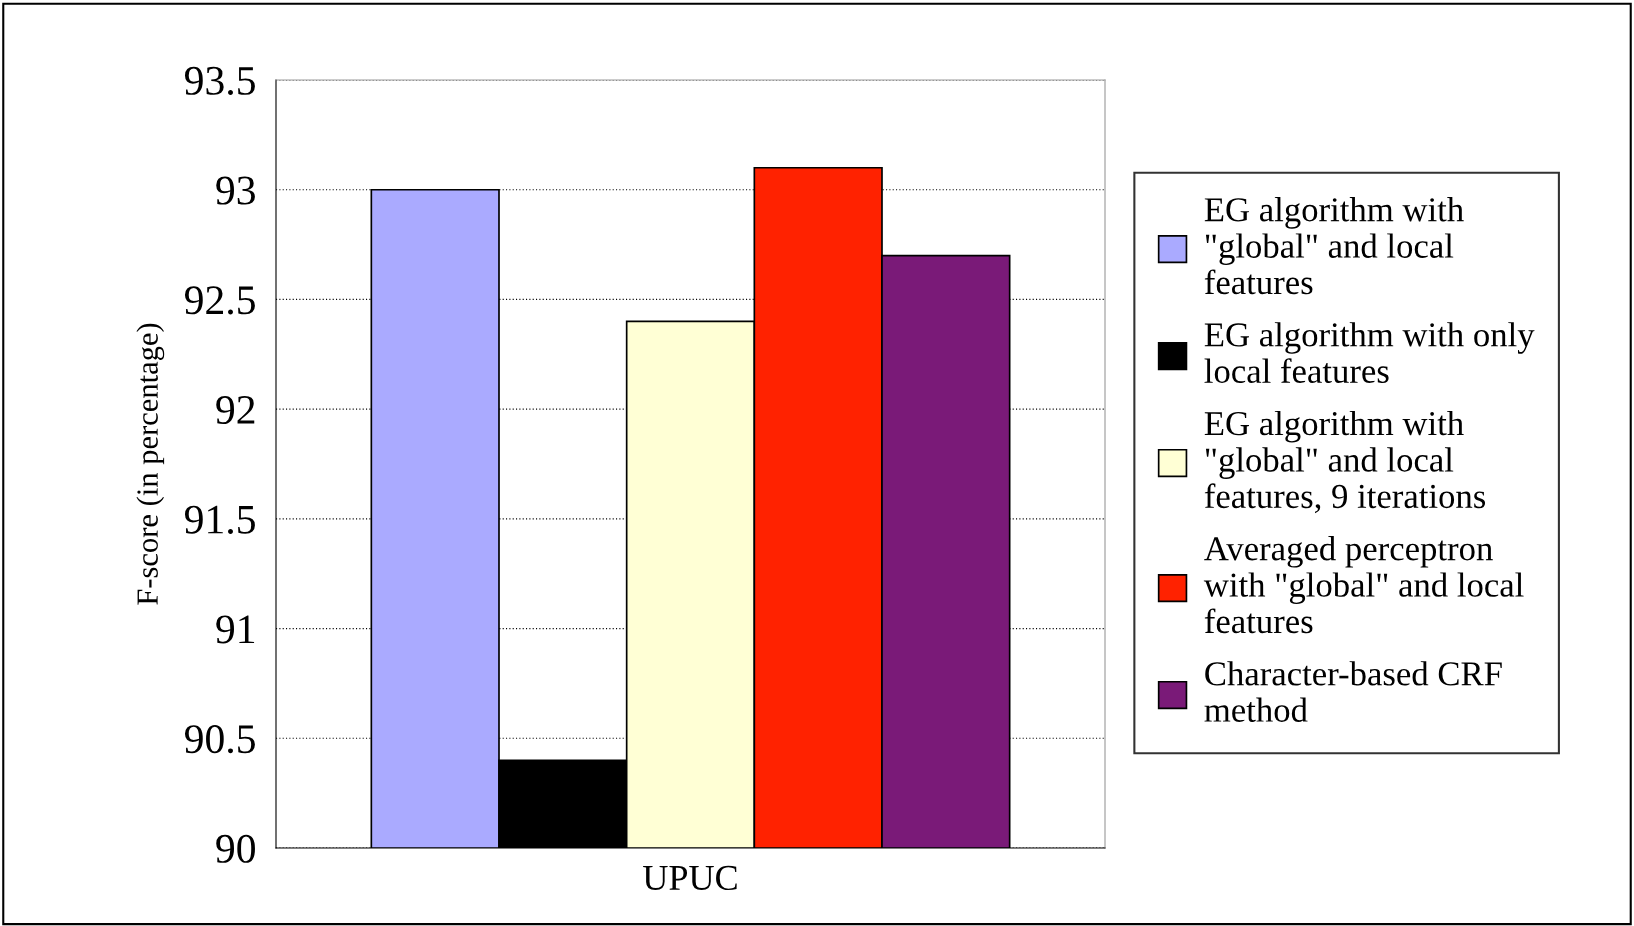 The height and width of the screenshot is (926, 1634). Describe the element at coordinates (219, 739) in the screenshot. I see `y-tick-label: 90.5` at that location.